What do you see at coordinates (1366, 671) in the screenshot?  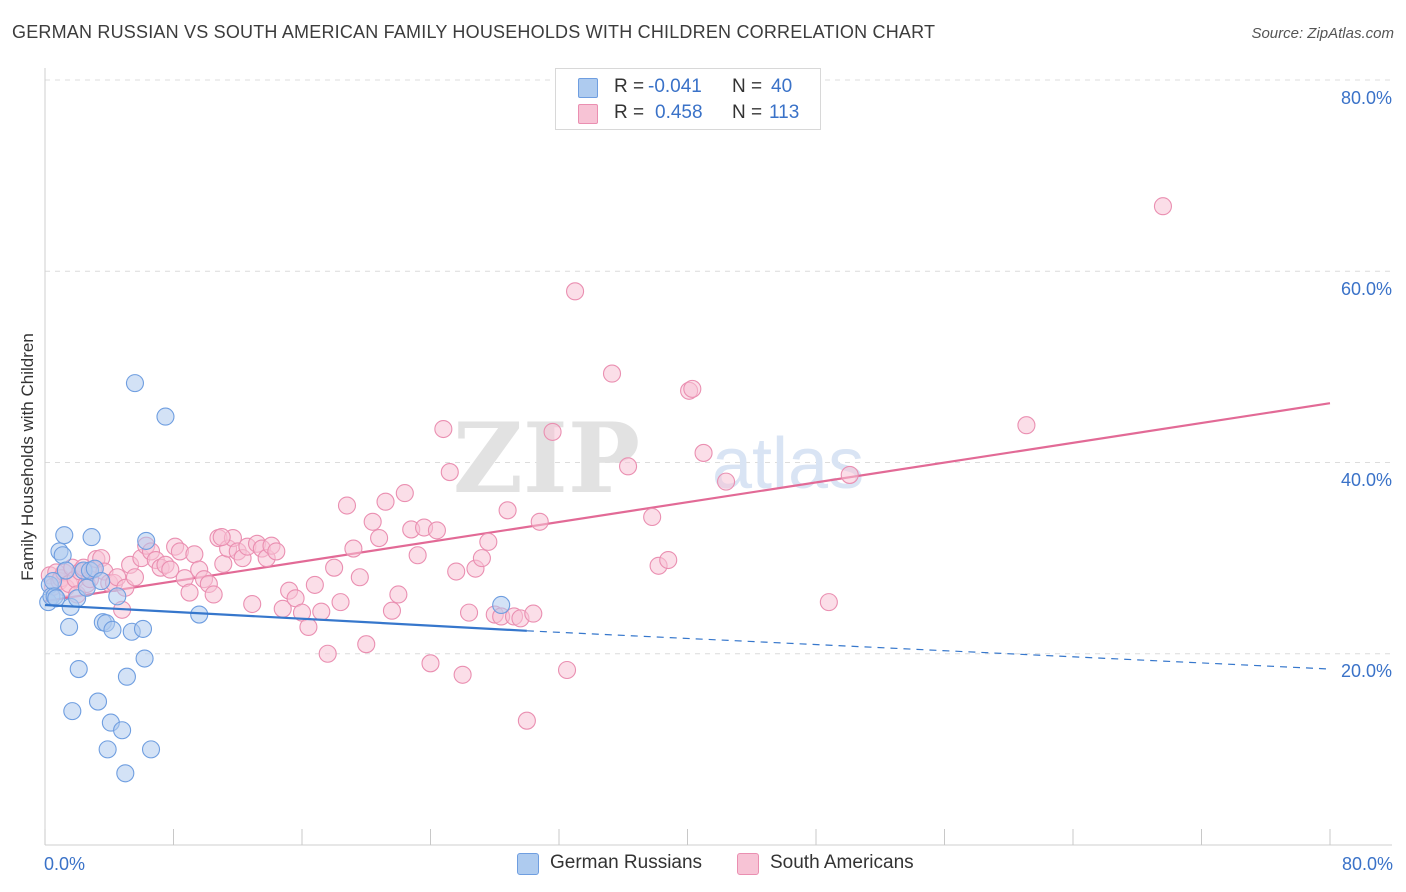 I see `y-tick-label-20: 20.0%` at bounding box center [1366, 671].